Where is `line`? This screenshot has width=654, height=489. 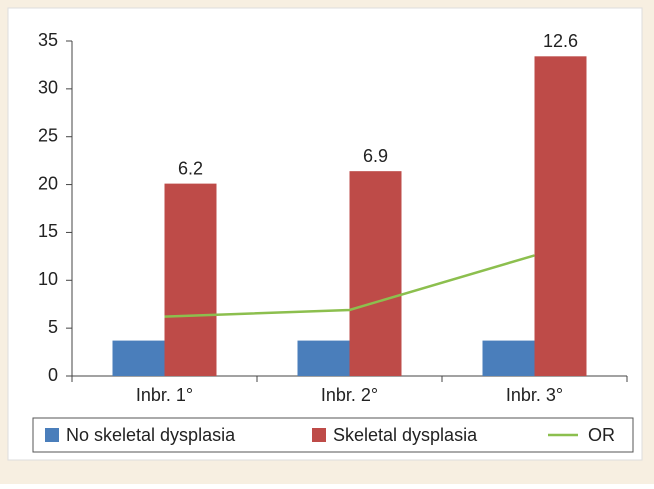
line is located at coordinates (349, 286).